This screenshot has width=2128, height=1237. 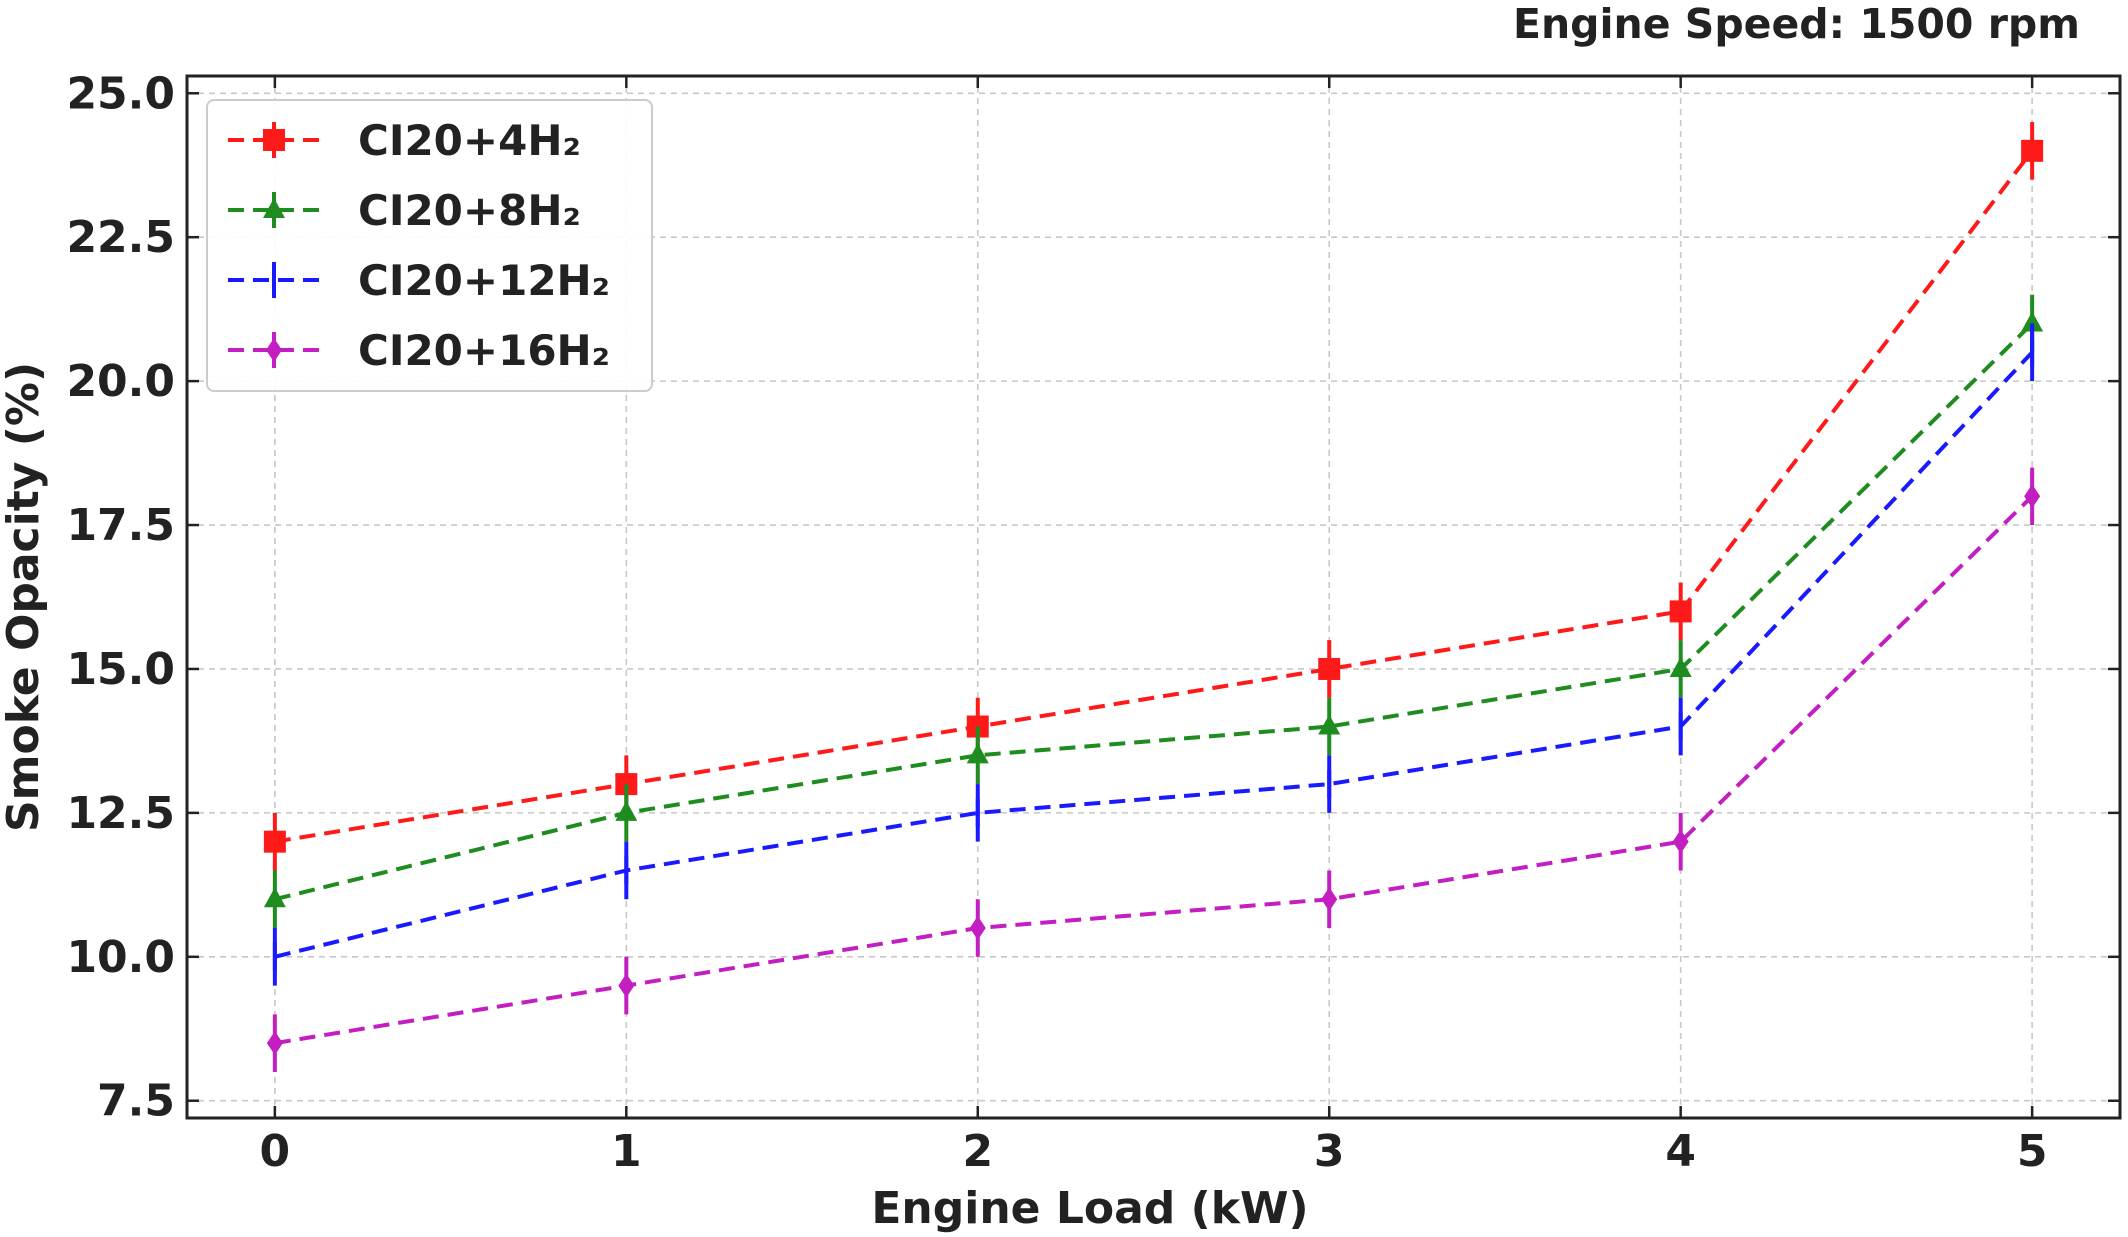 I want to click on engine-speed-annotation: Engine Speed: 1500 rpm, so click(x=1796, y=24).